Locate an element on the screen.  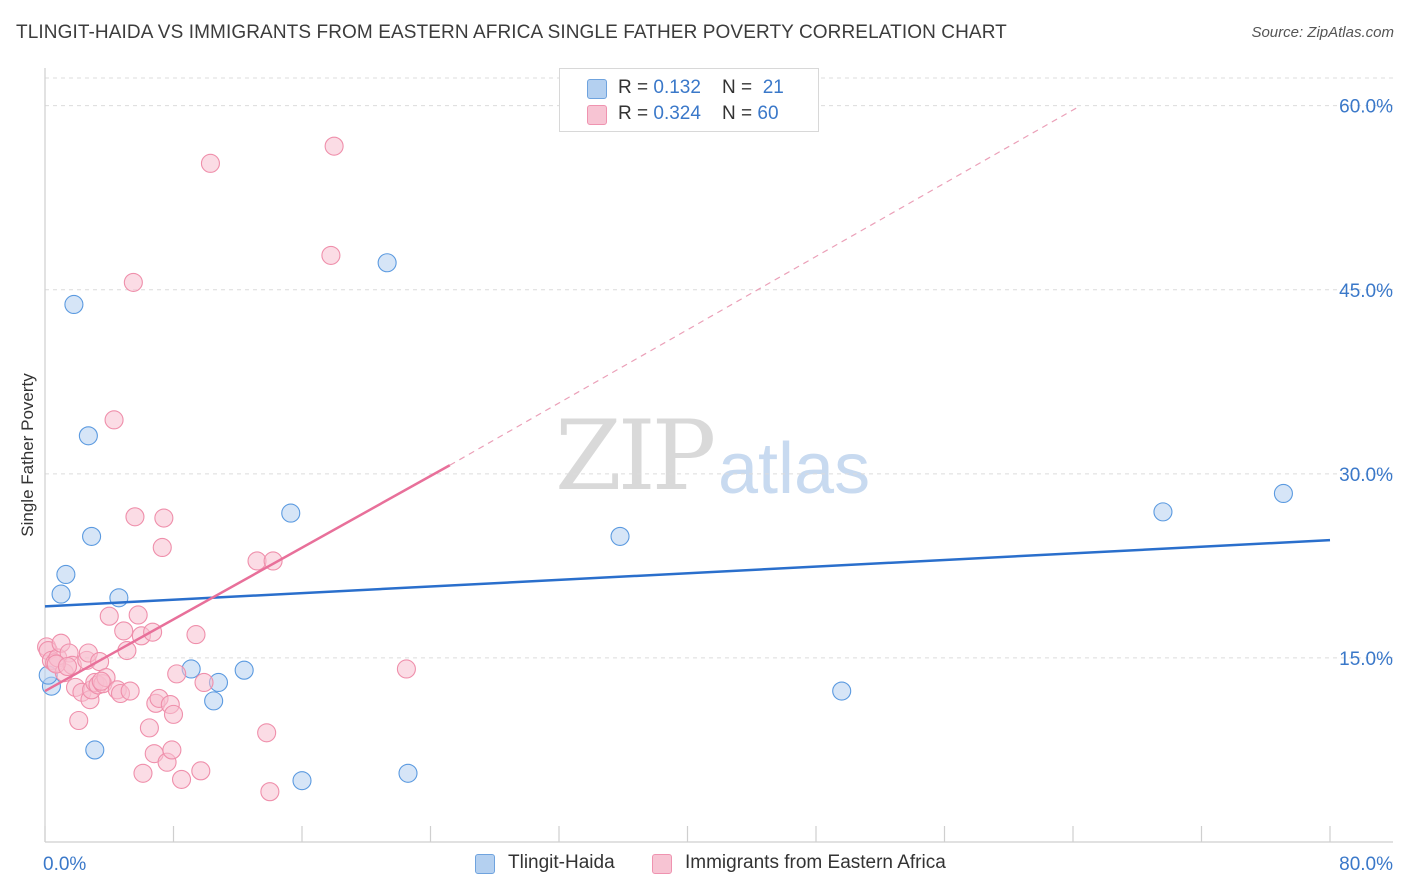
watermark-zip: ZIP is located at coordinates (635, 456).